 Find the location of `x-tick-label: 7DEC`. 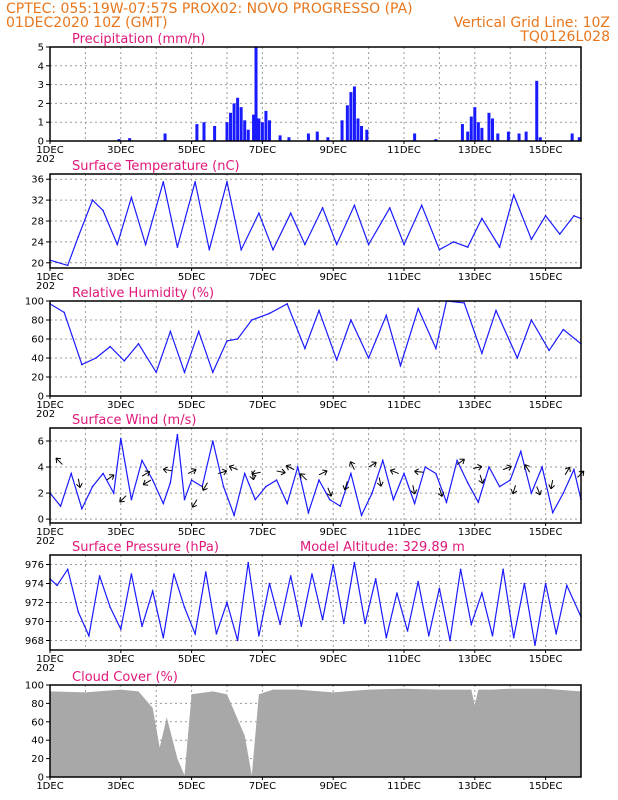

x-tick-label: 7DEC is located at coordinates (262, 786).